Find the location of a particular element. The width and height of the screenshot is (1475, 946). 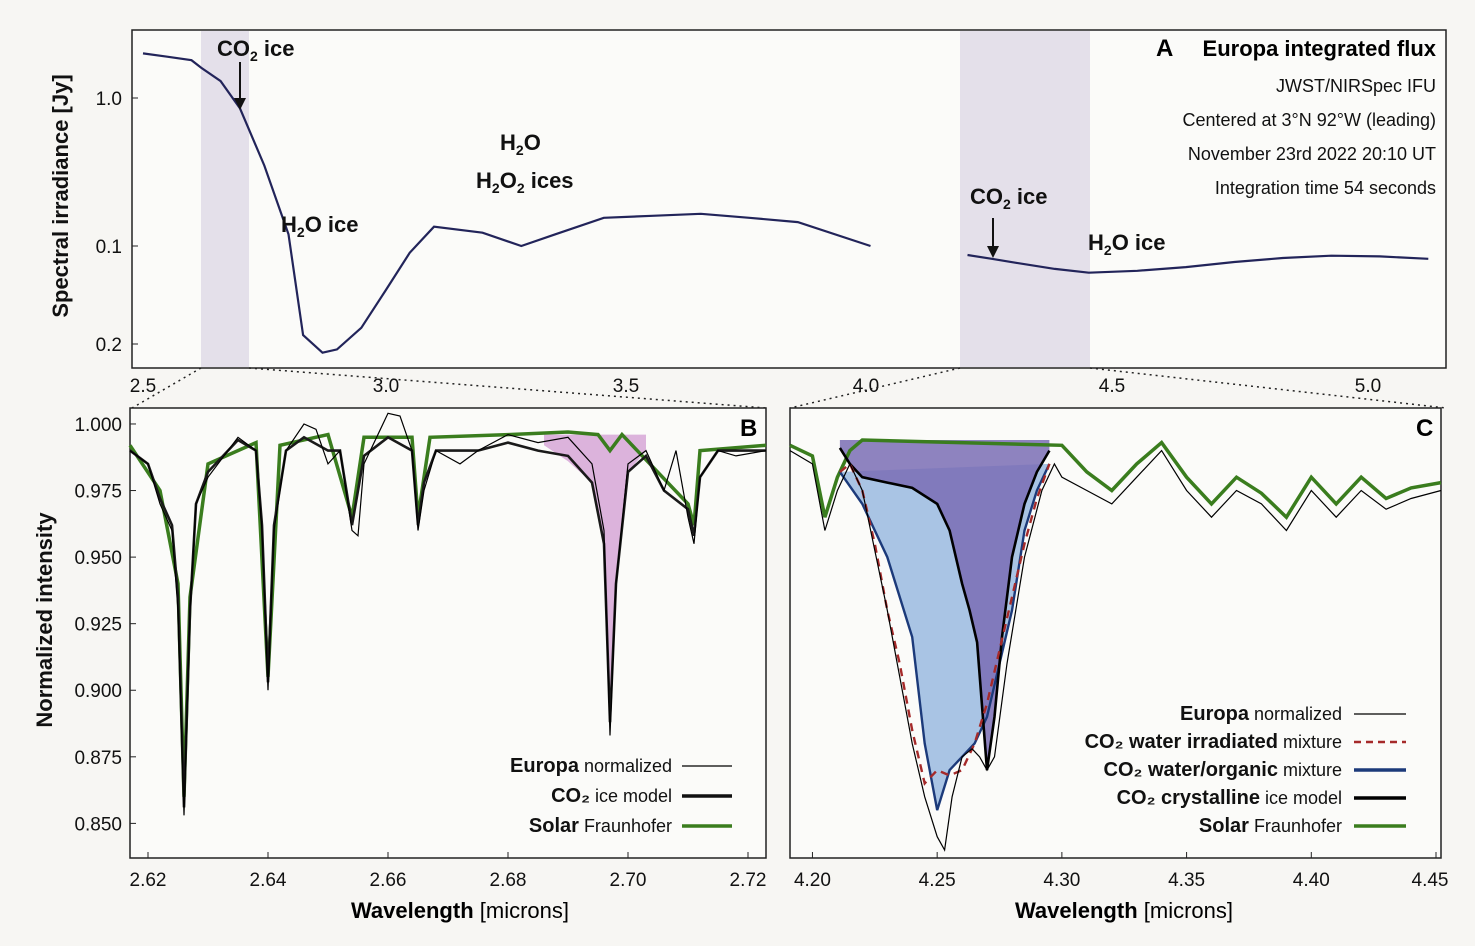

b-co2-shading is located at coordinates (595, 578).